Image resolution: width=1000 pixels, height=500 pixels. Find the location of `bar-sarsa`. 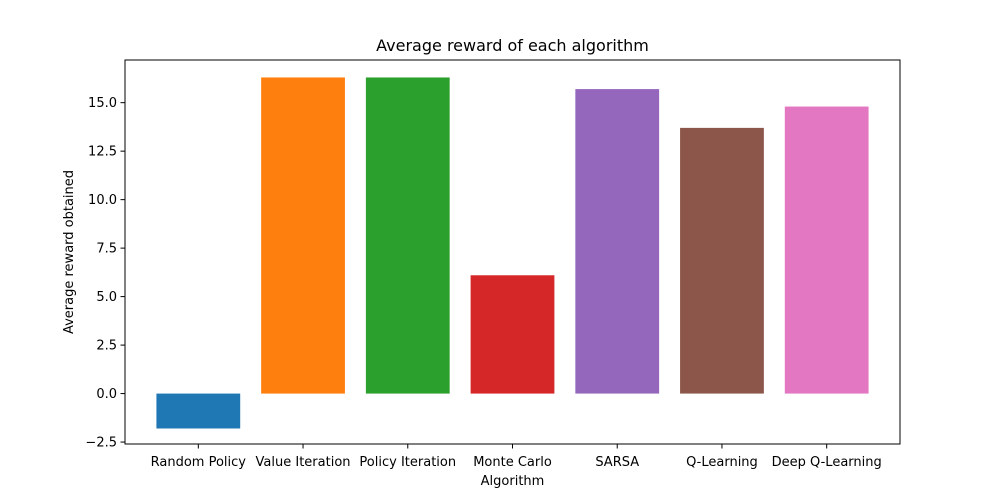

bar-sarsa is located at coordinates (617, 241).